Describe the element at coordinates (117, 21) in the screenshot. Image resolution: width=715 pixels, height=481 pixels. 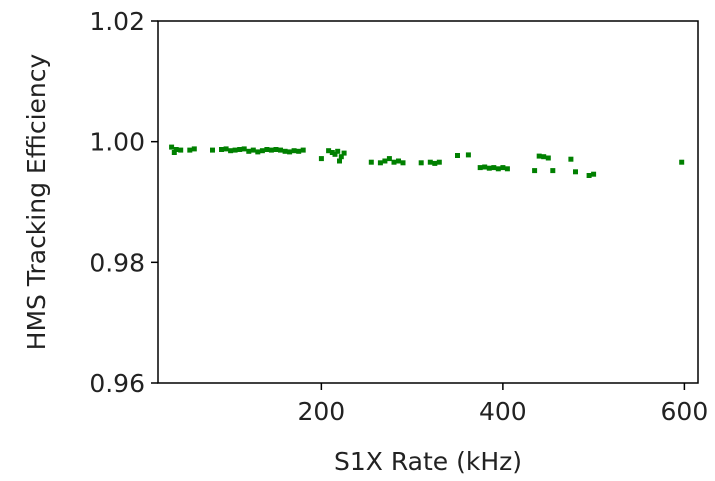
I see `y-tick-label: 1.02` at that location.